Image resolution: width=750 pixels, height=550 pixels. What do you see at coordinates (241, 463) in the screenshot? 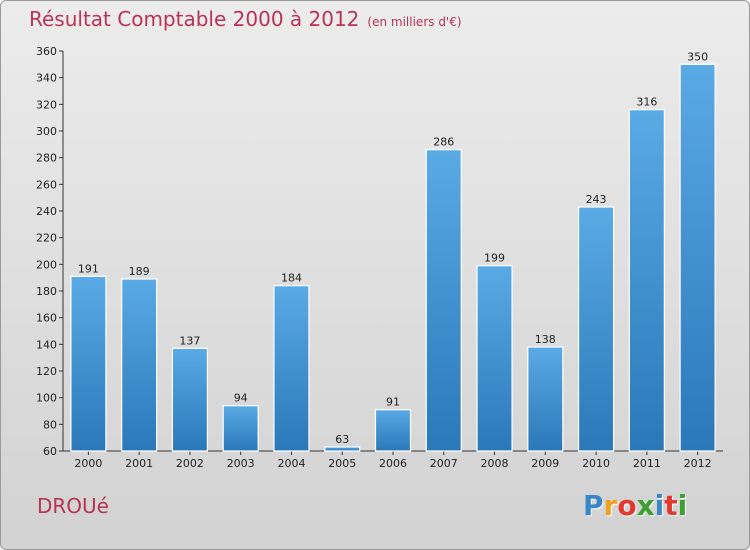
I see `x-tick-label: 2003` at bounding box center [241, 463].